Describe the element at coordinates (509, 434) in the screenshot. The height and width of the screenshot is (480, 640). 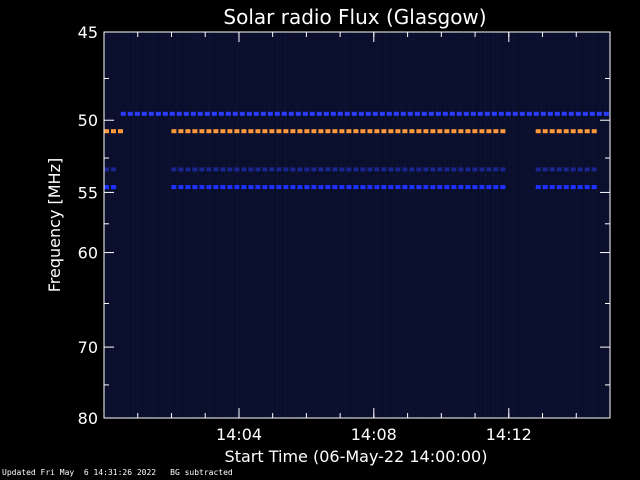
I see `x-tick-label: 14:12` at that location.